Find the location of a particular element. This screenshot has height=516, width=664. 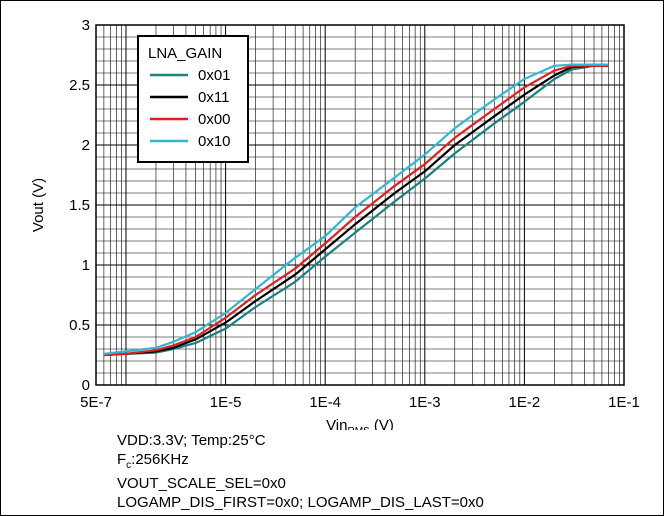

x-tick-label: 1E-5 is located at coordinates (226, 402).